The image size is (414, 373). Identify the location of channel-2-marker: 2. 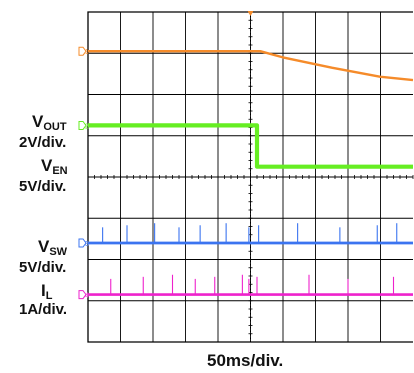
(83, 125).